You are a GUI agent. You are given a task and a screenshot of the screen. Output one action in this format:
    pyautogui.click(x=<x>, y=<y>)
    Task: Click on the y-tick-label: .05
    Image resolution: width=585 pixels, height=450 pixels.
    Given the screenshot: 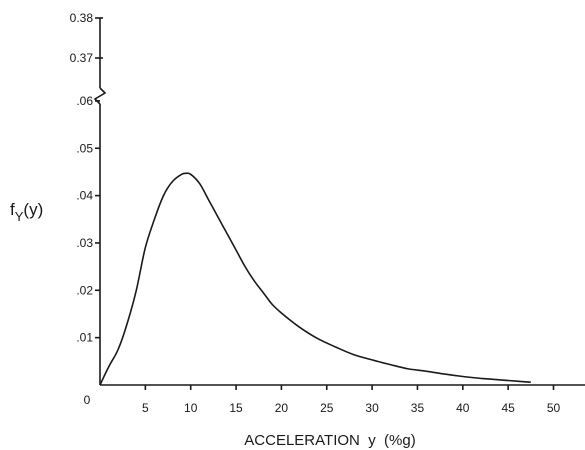 What is the action you would take?
    pyautogui.click(x=84, y=148)
    